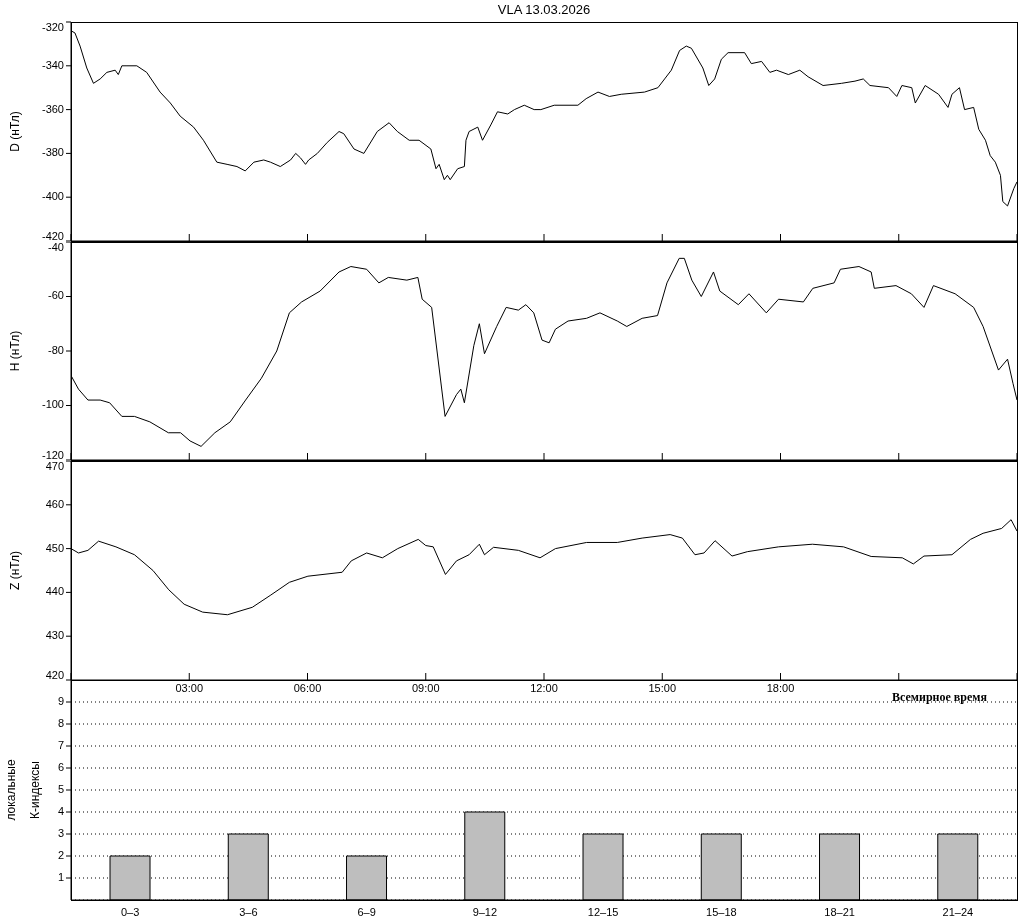  Describe the element at coordinates (56, 349) in the screenshot. I see `y-tick-label: -80` at that location.